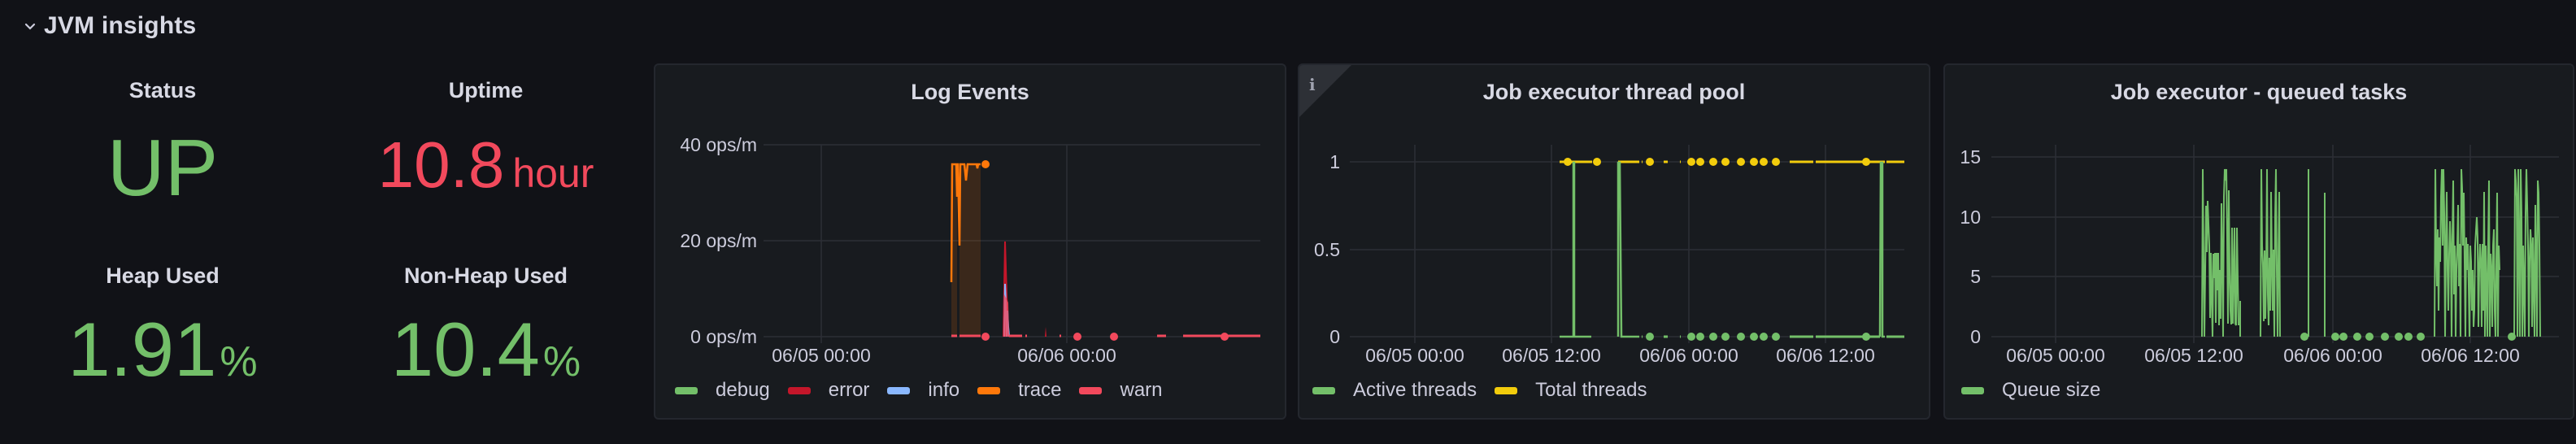  I want to click on panel-title: Job executor thread pool, so click(1614, 92).